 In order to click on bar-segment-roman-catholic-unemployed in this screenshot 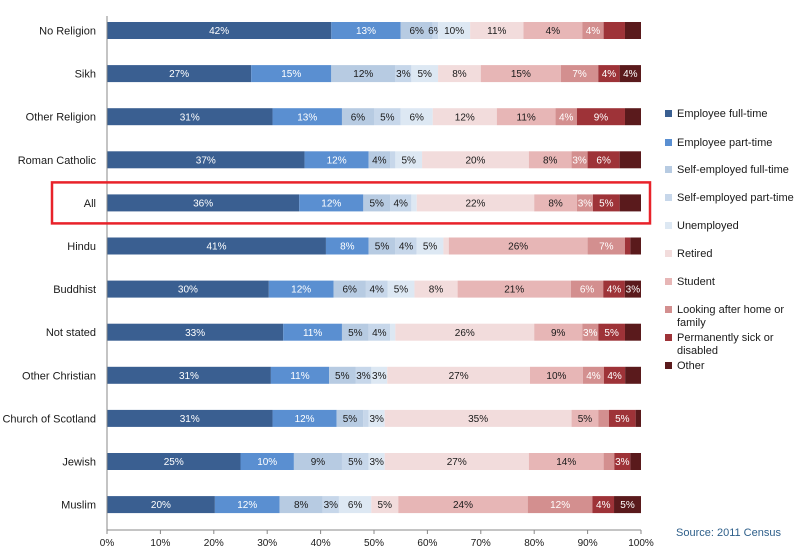, I will do `click(409, 160)`.